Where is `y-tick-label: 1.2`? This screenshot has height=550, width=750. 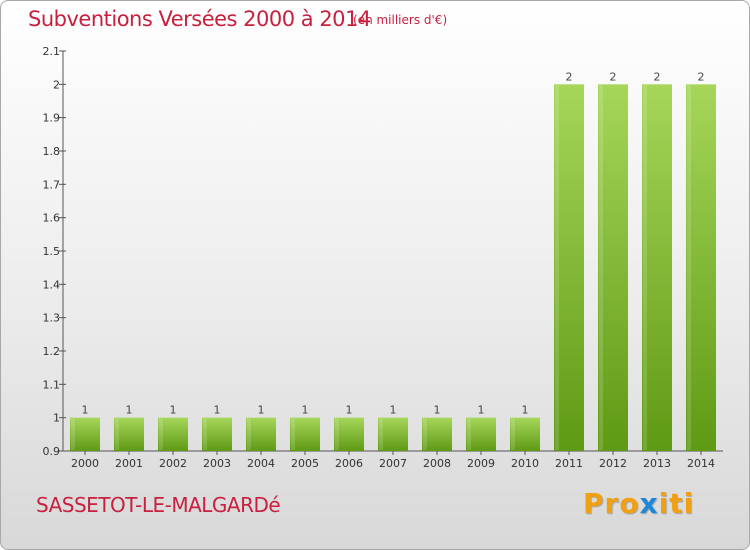 y-tick-label: 1.2 is located at coordinates (52, 351).